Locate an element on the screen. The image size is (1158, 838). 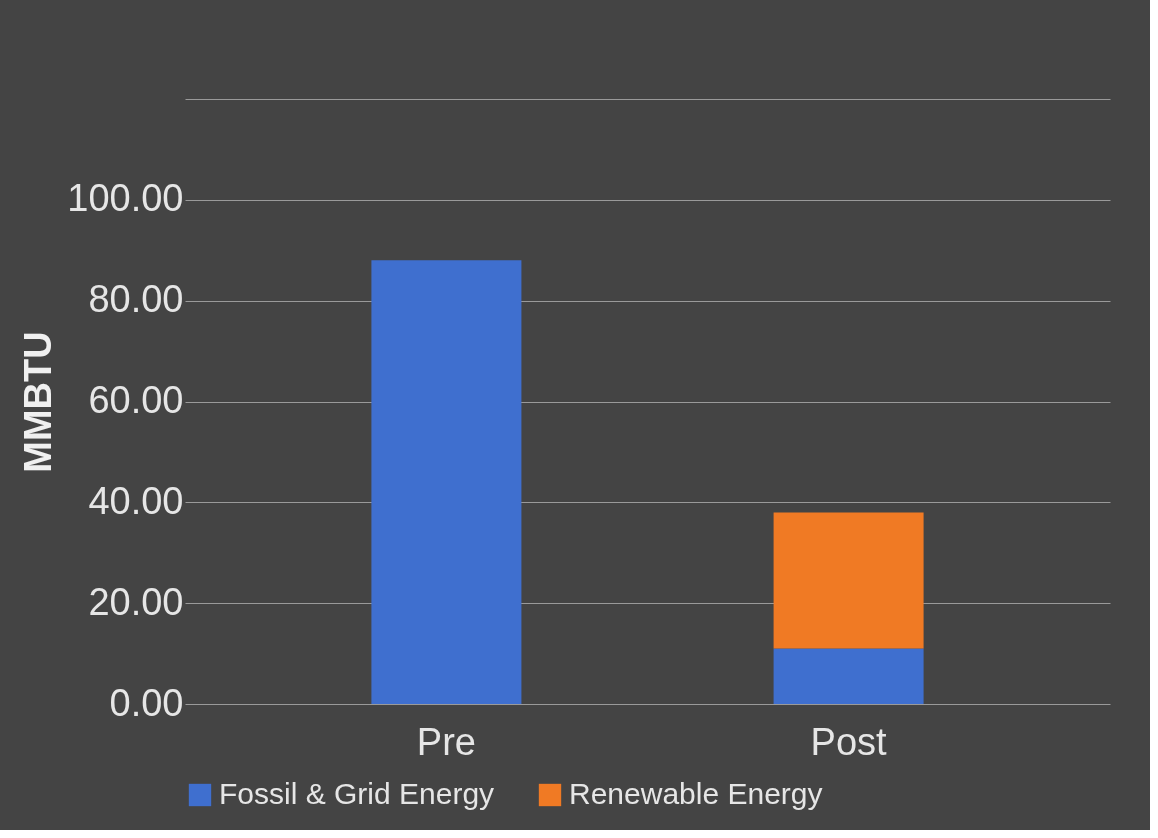
y-axis-title: MMBTU is located at coordinates (38, 402).